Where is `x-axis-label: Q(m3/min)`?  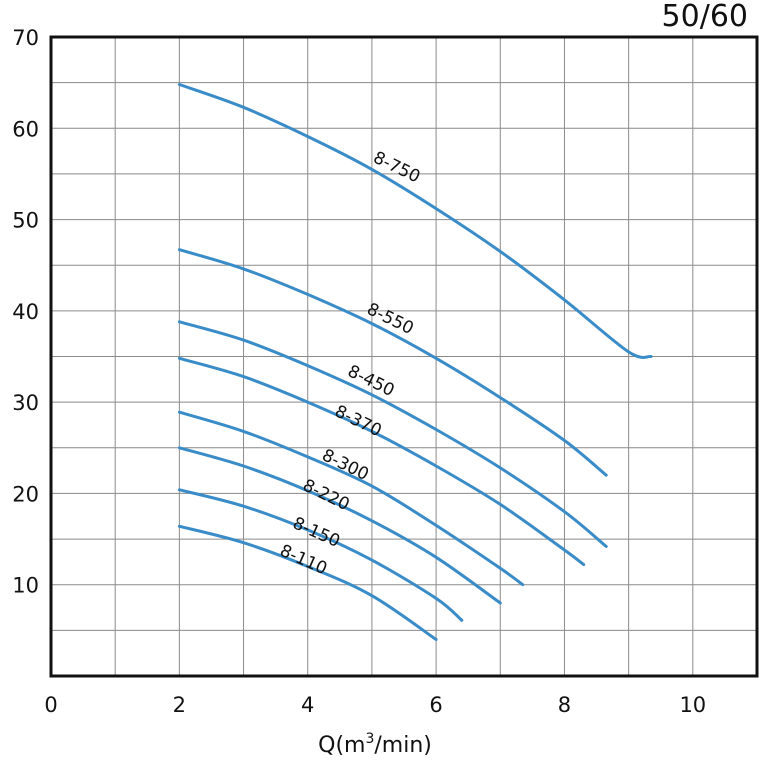 x-axis-label: Q(m3/min) is located at coordinates (375, 744).